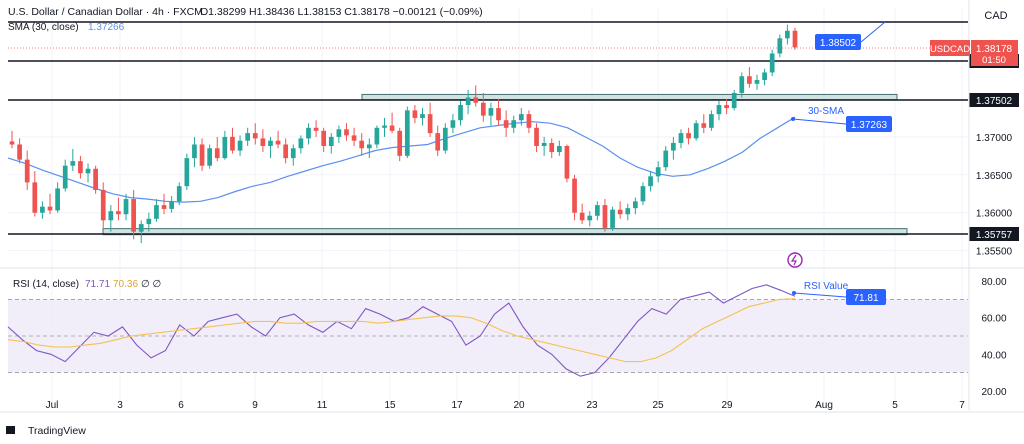 This screenshot has height=444, width=1024. I want to click on event-icon, so click(795, 260).